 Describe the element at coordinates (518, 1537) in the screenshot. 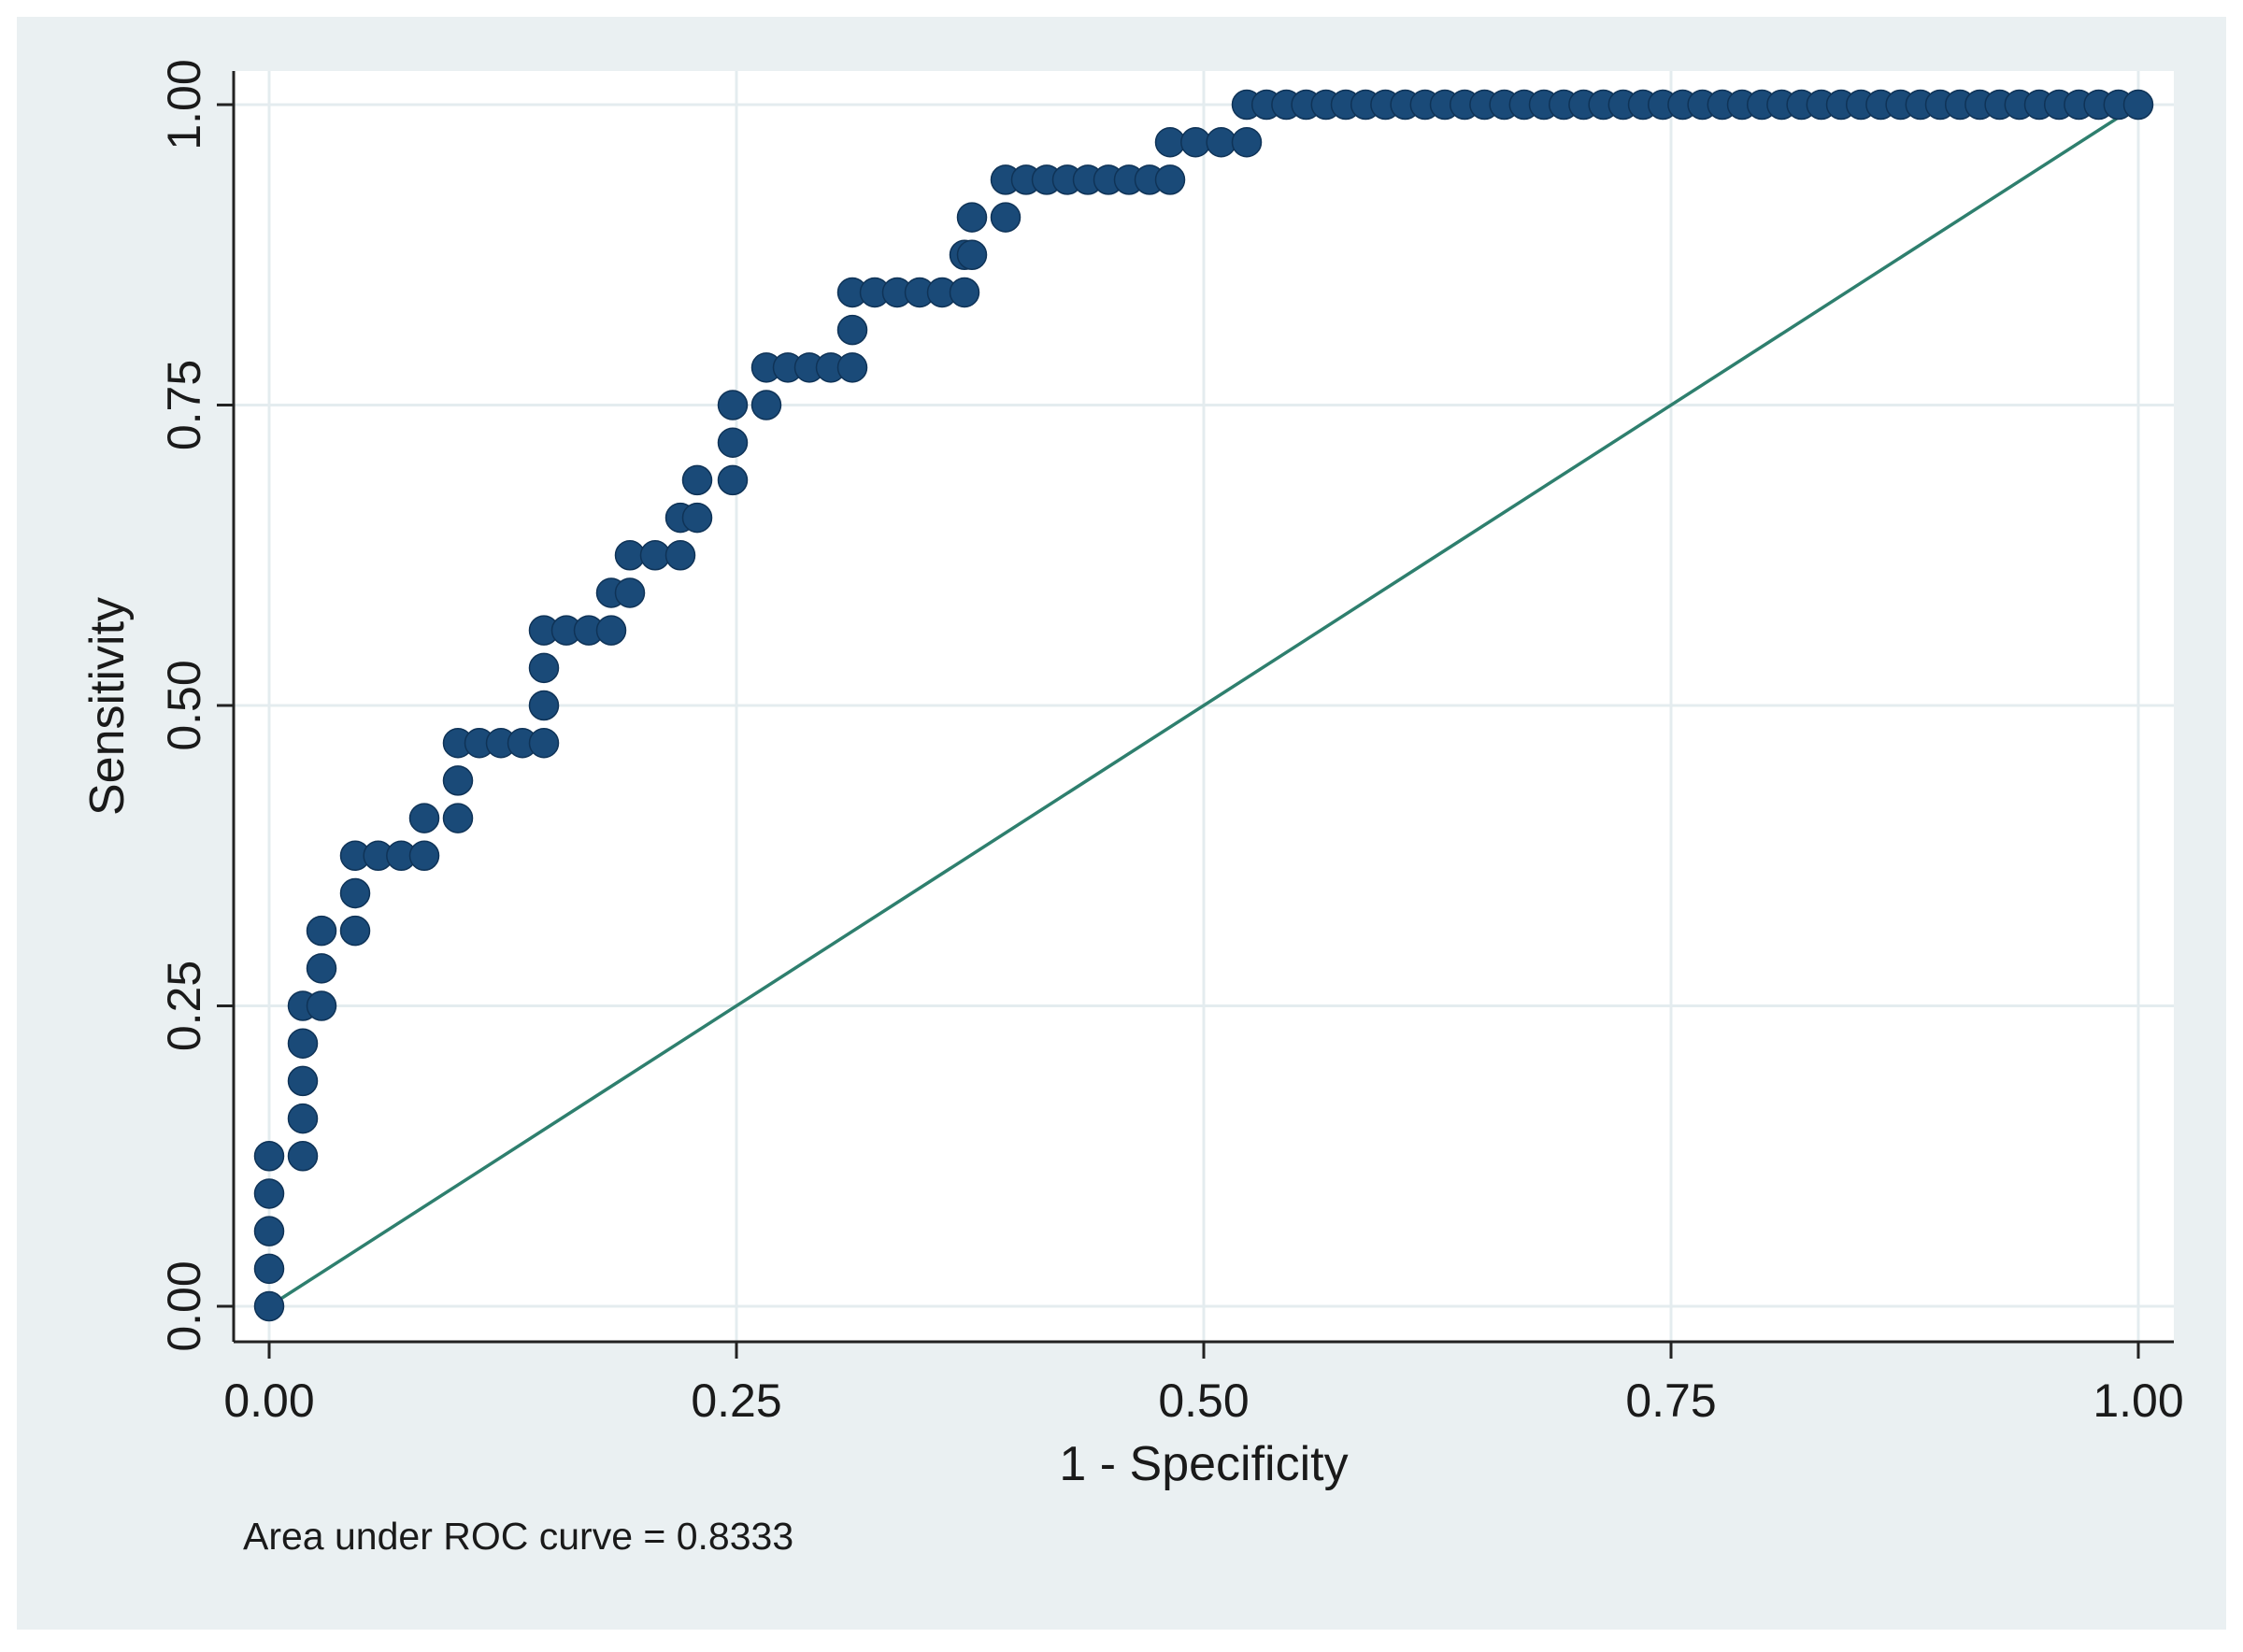

I see `auc-annotation: Area under ROC curve = 0.8333` at that location.